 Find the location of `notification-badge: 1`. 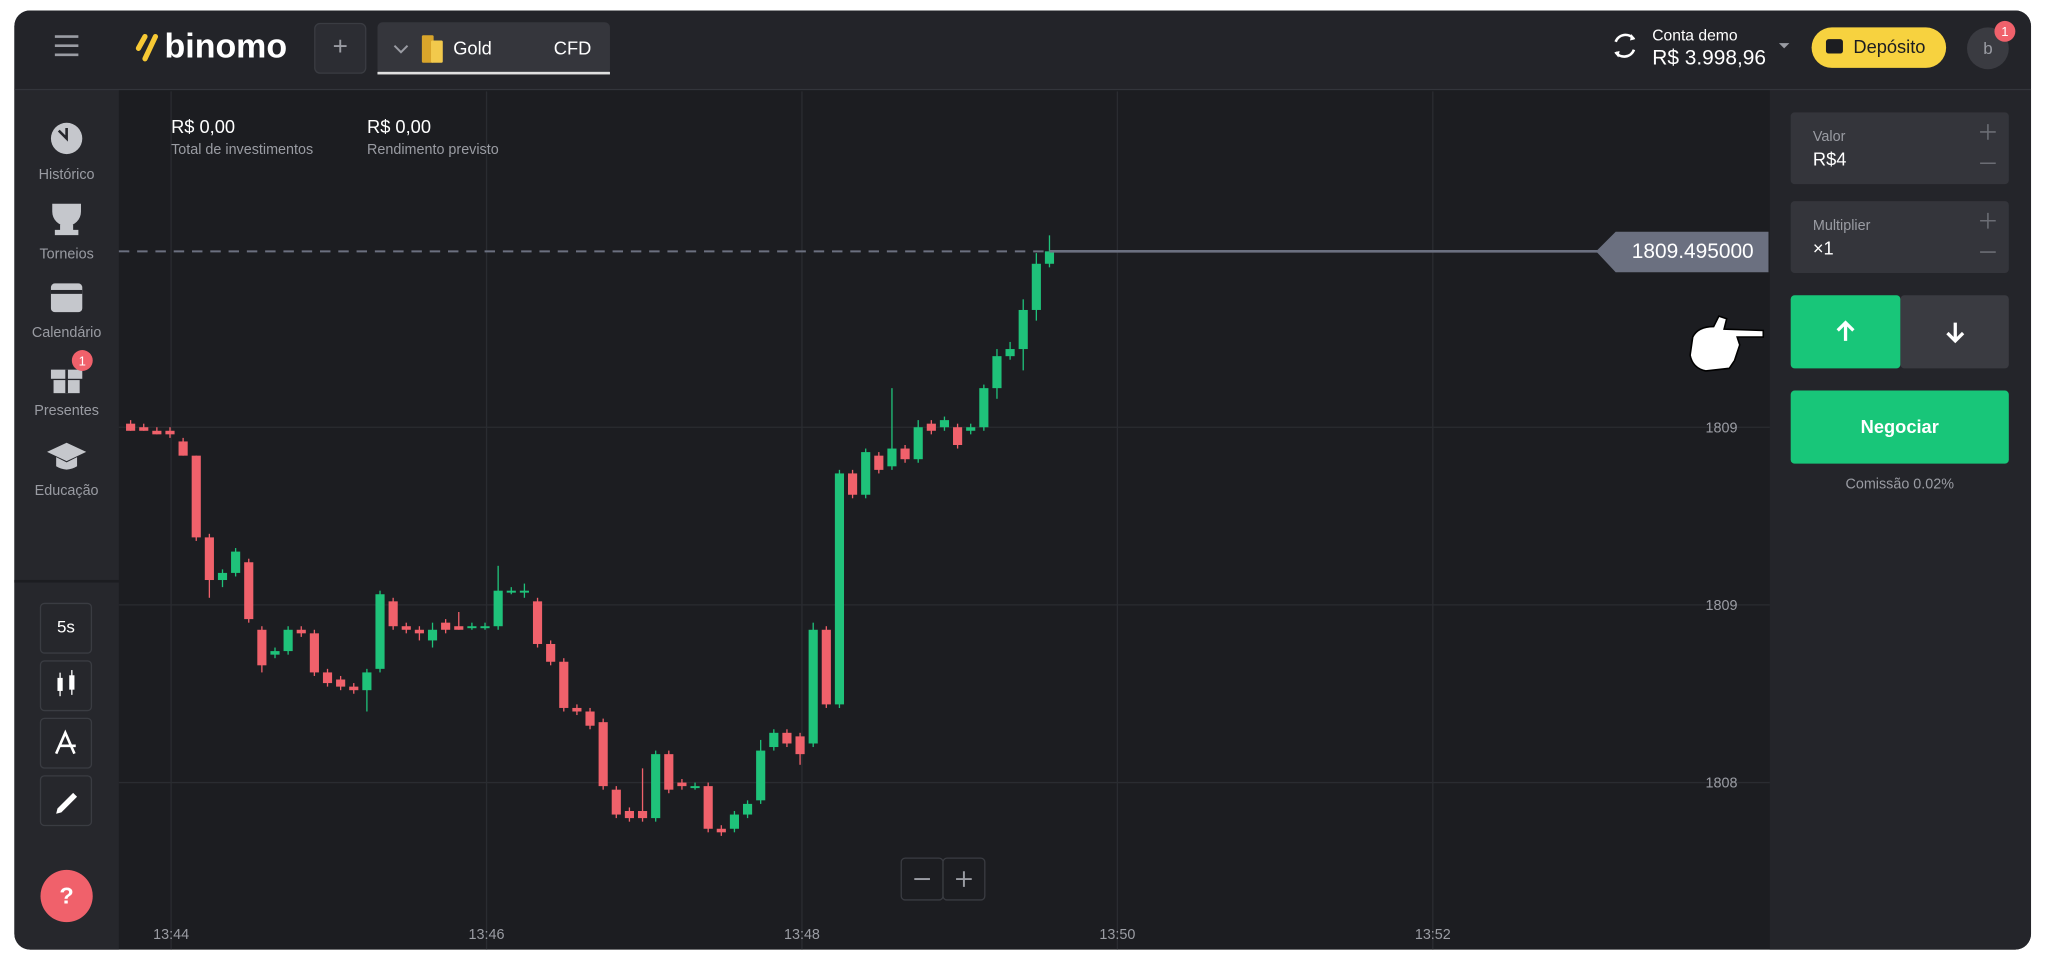

notification-badge: 1 is located at coordinates (2004, 31).